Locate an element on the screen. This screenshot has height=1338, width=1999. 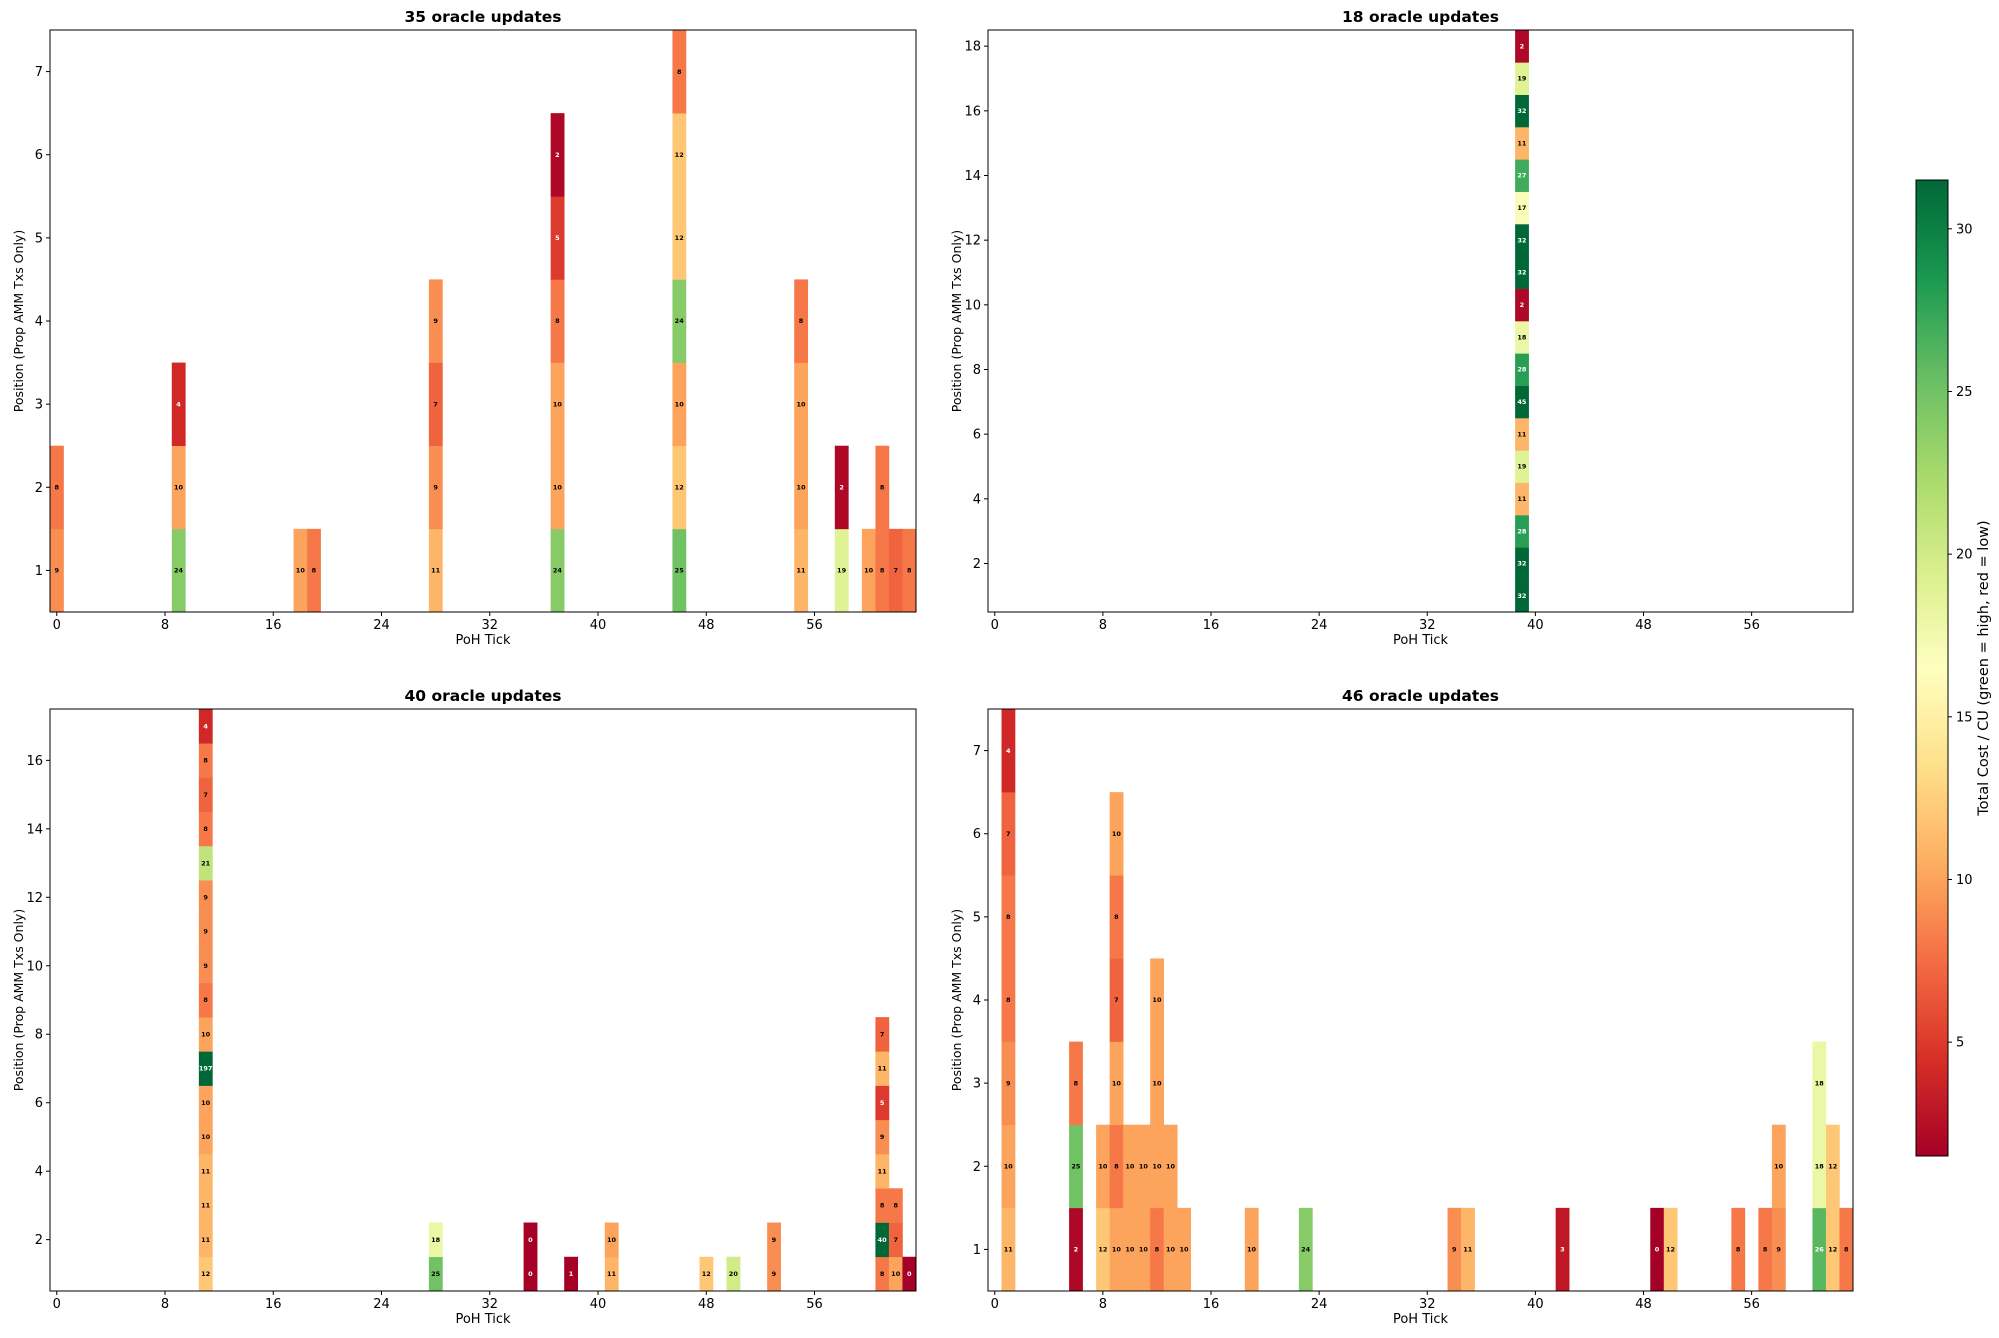
y-tick-label: 6 is located at coordinates (977, 435).